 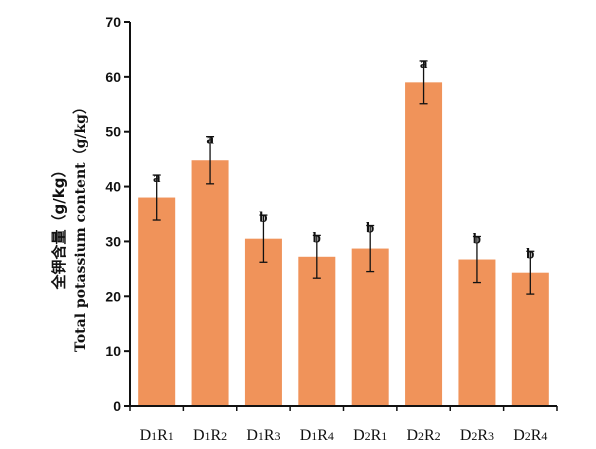 I want to click on y-axis-ticks: 0 10 20 30 40 50 60 70, so click(x=118, y=214).